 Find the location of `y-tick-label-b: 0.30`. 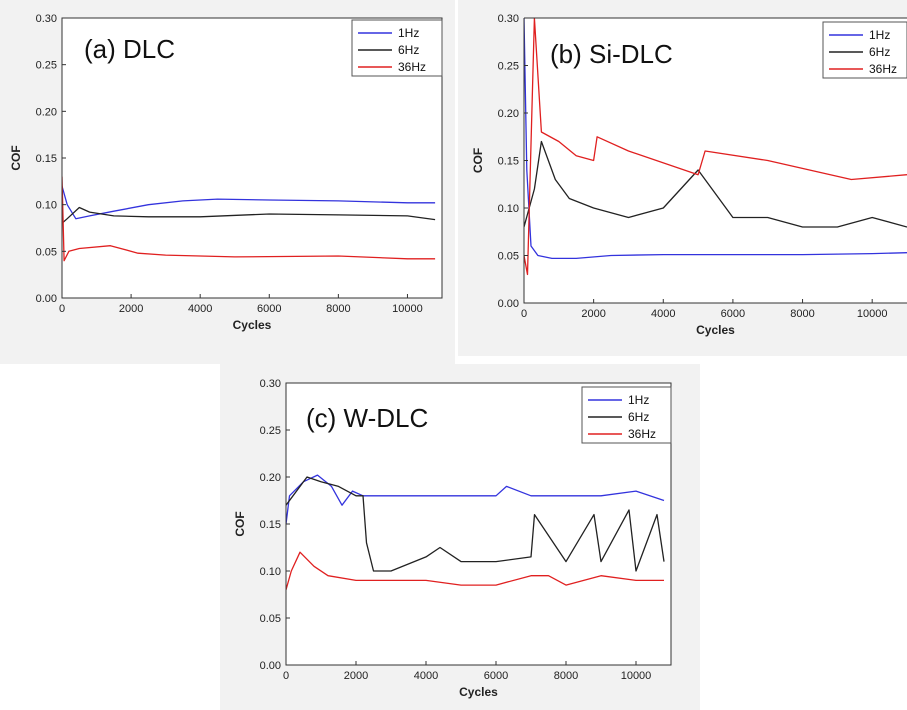

y-tick-label-b: 0.30 is located at coordinates (508, 19).